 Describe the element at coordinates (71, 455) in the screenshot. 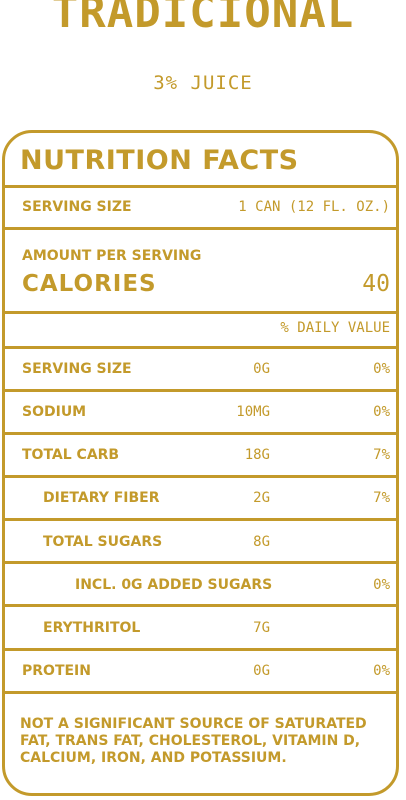

I see `nutrient-label: TOTAL CARB` at that location.